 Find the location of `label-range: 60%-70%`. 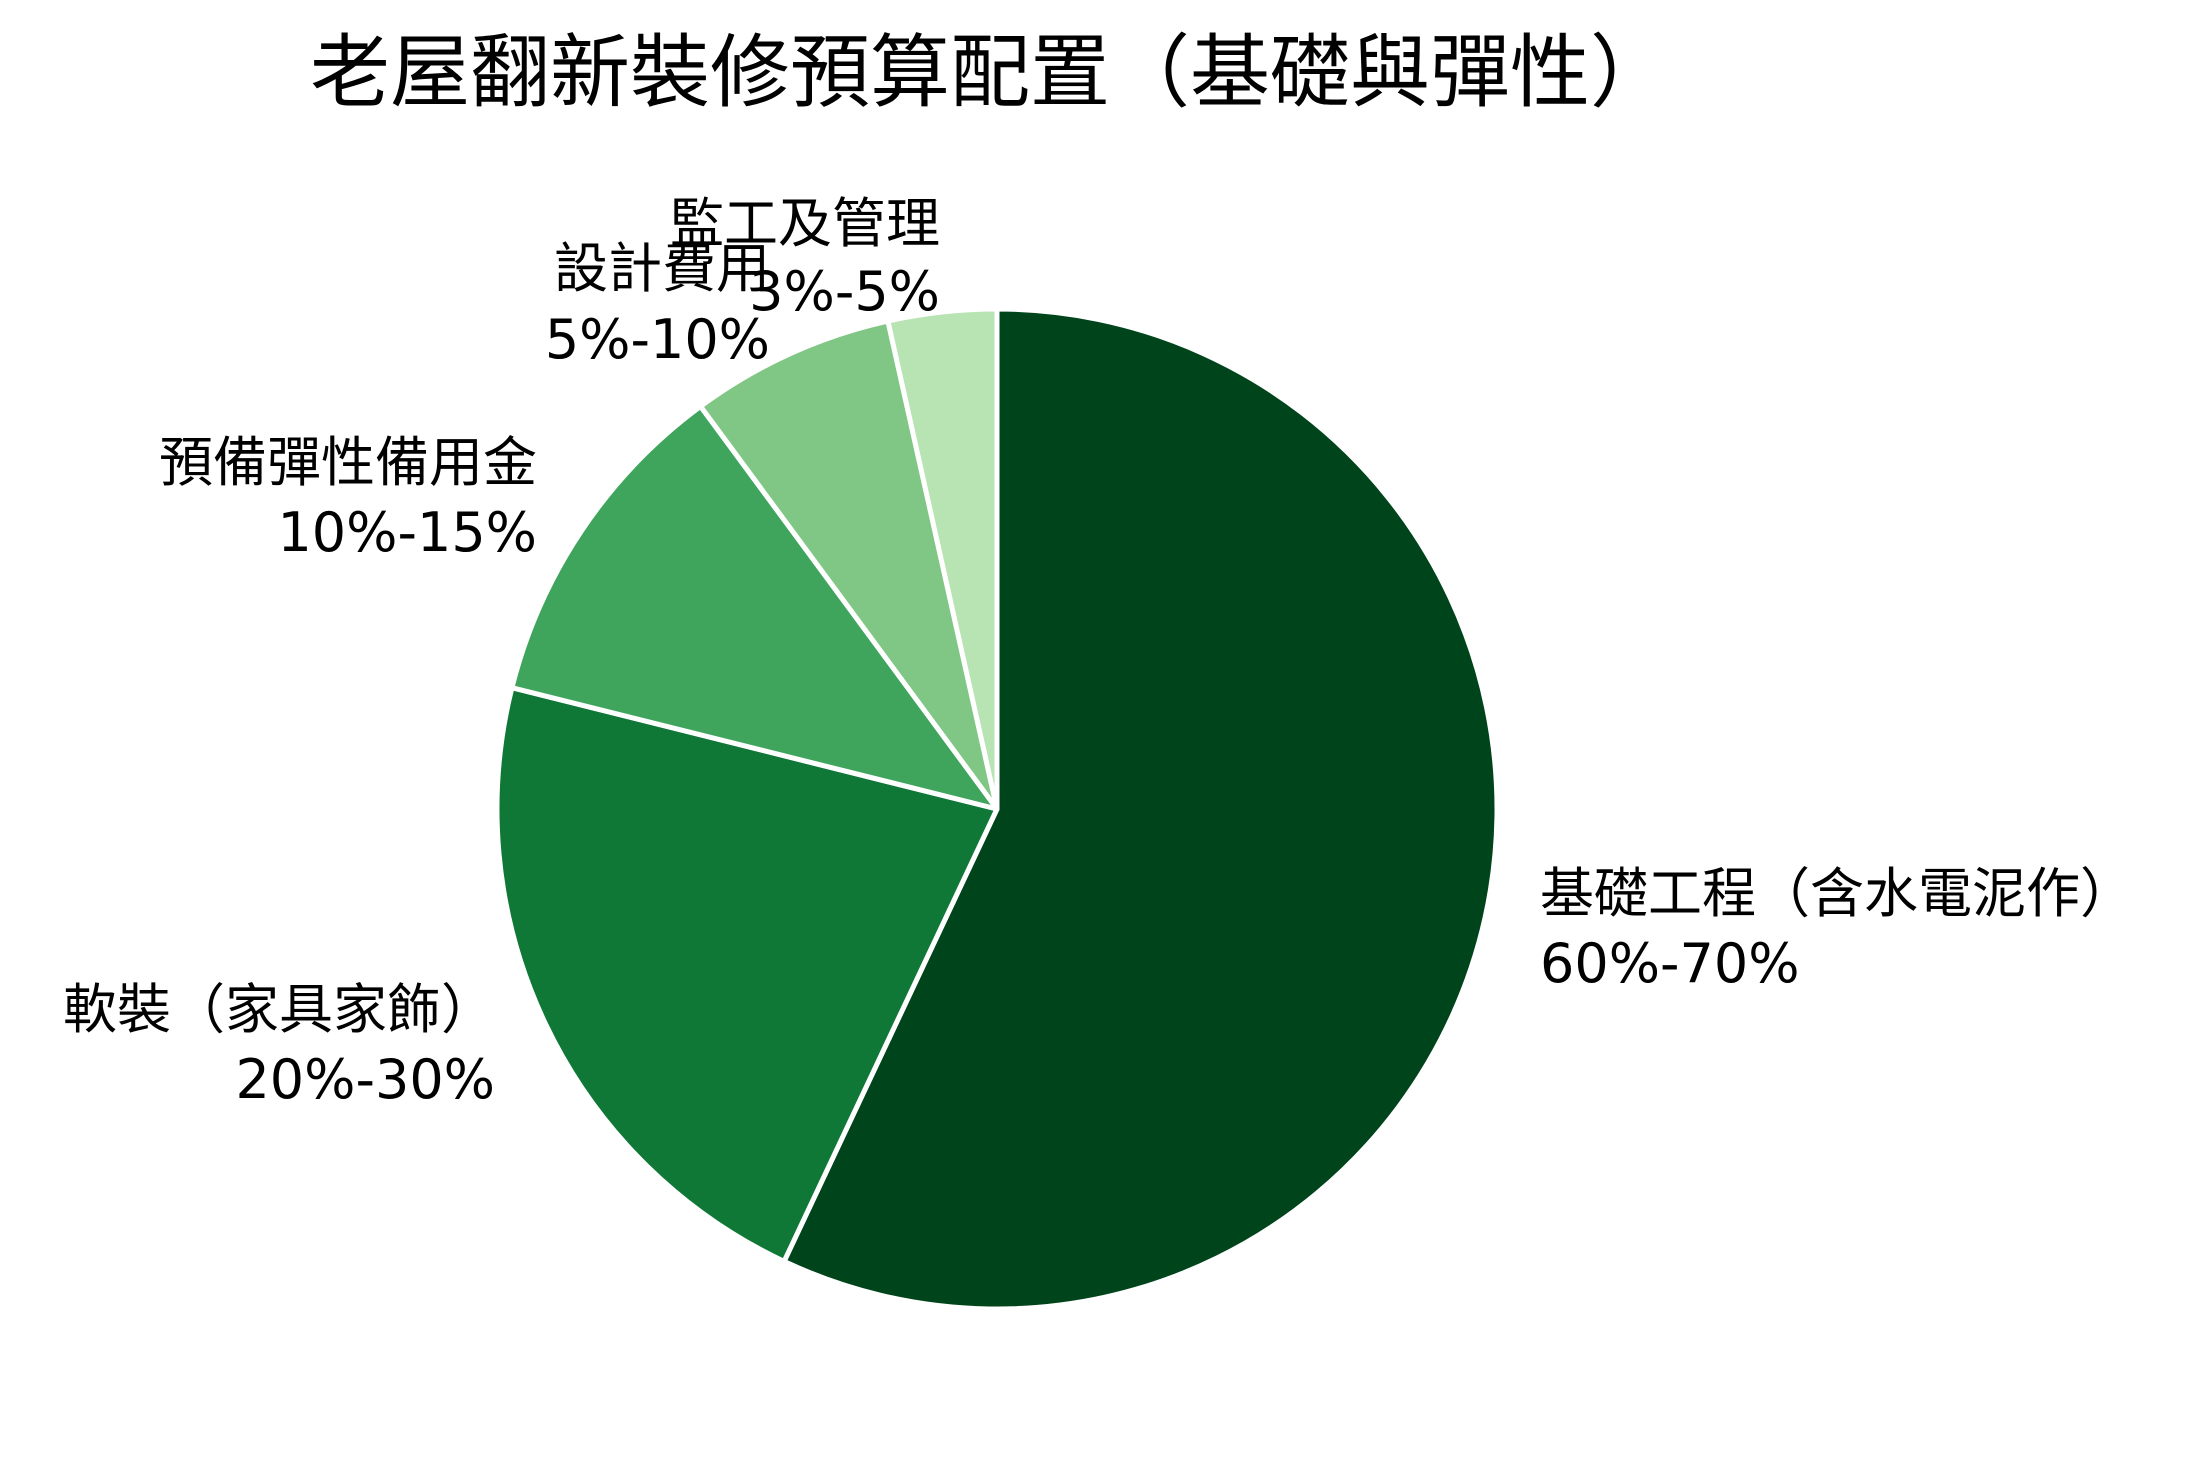

label-range: 60%-70% is located at coordinates (1670, 963).